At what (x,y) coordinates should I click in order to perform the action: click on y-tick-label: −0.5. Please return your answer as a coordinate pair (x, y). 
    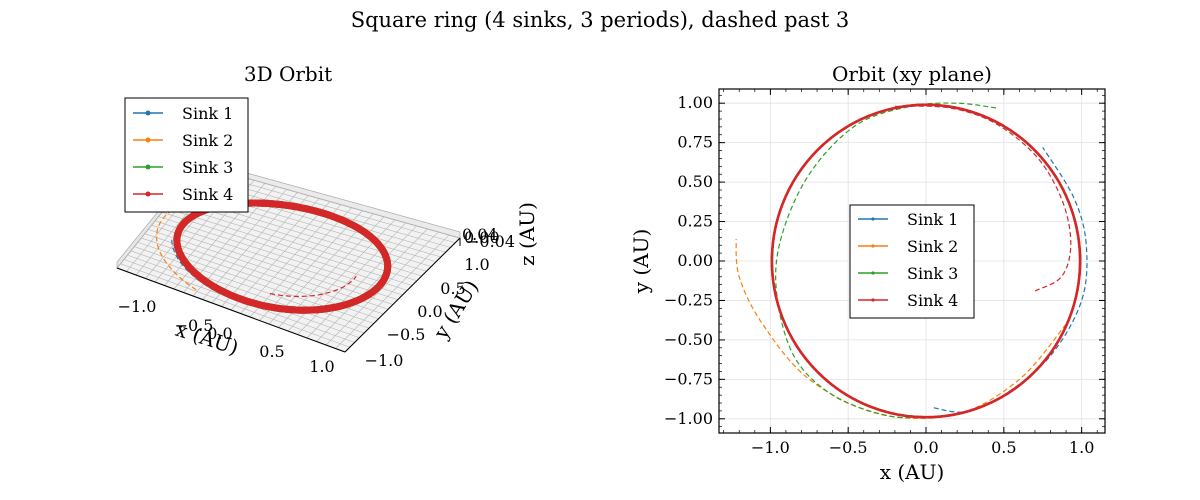
    Looking at the image, I should click on (406, 334).